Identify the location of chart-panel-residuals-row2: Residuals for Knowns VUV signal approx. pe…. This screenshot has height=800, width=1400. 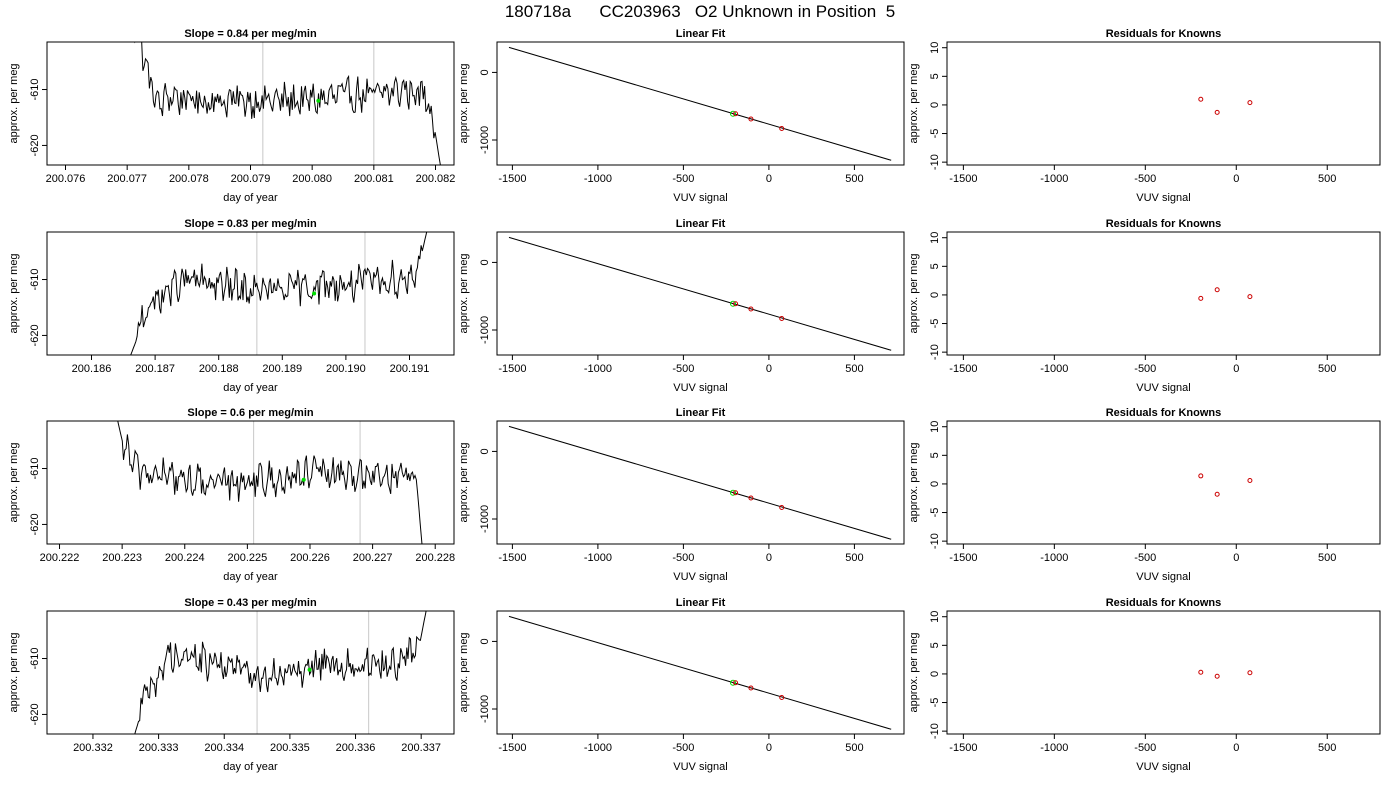
(1144, 306).